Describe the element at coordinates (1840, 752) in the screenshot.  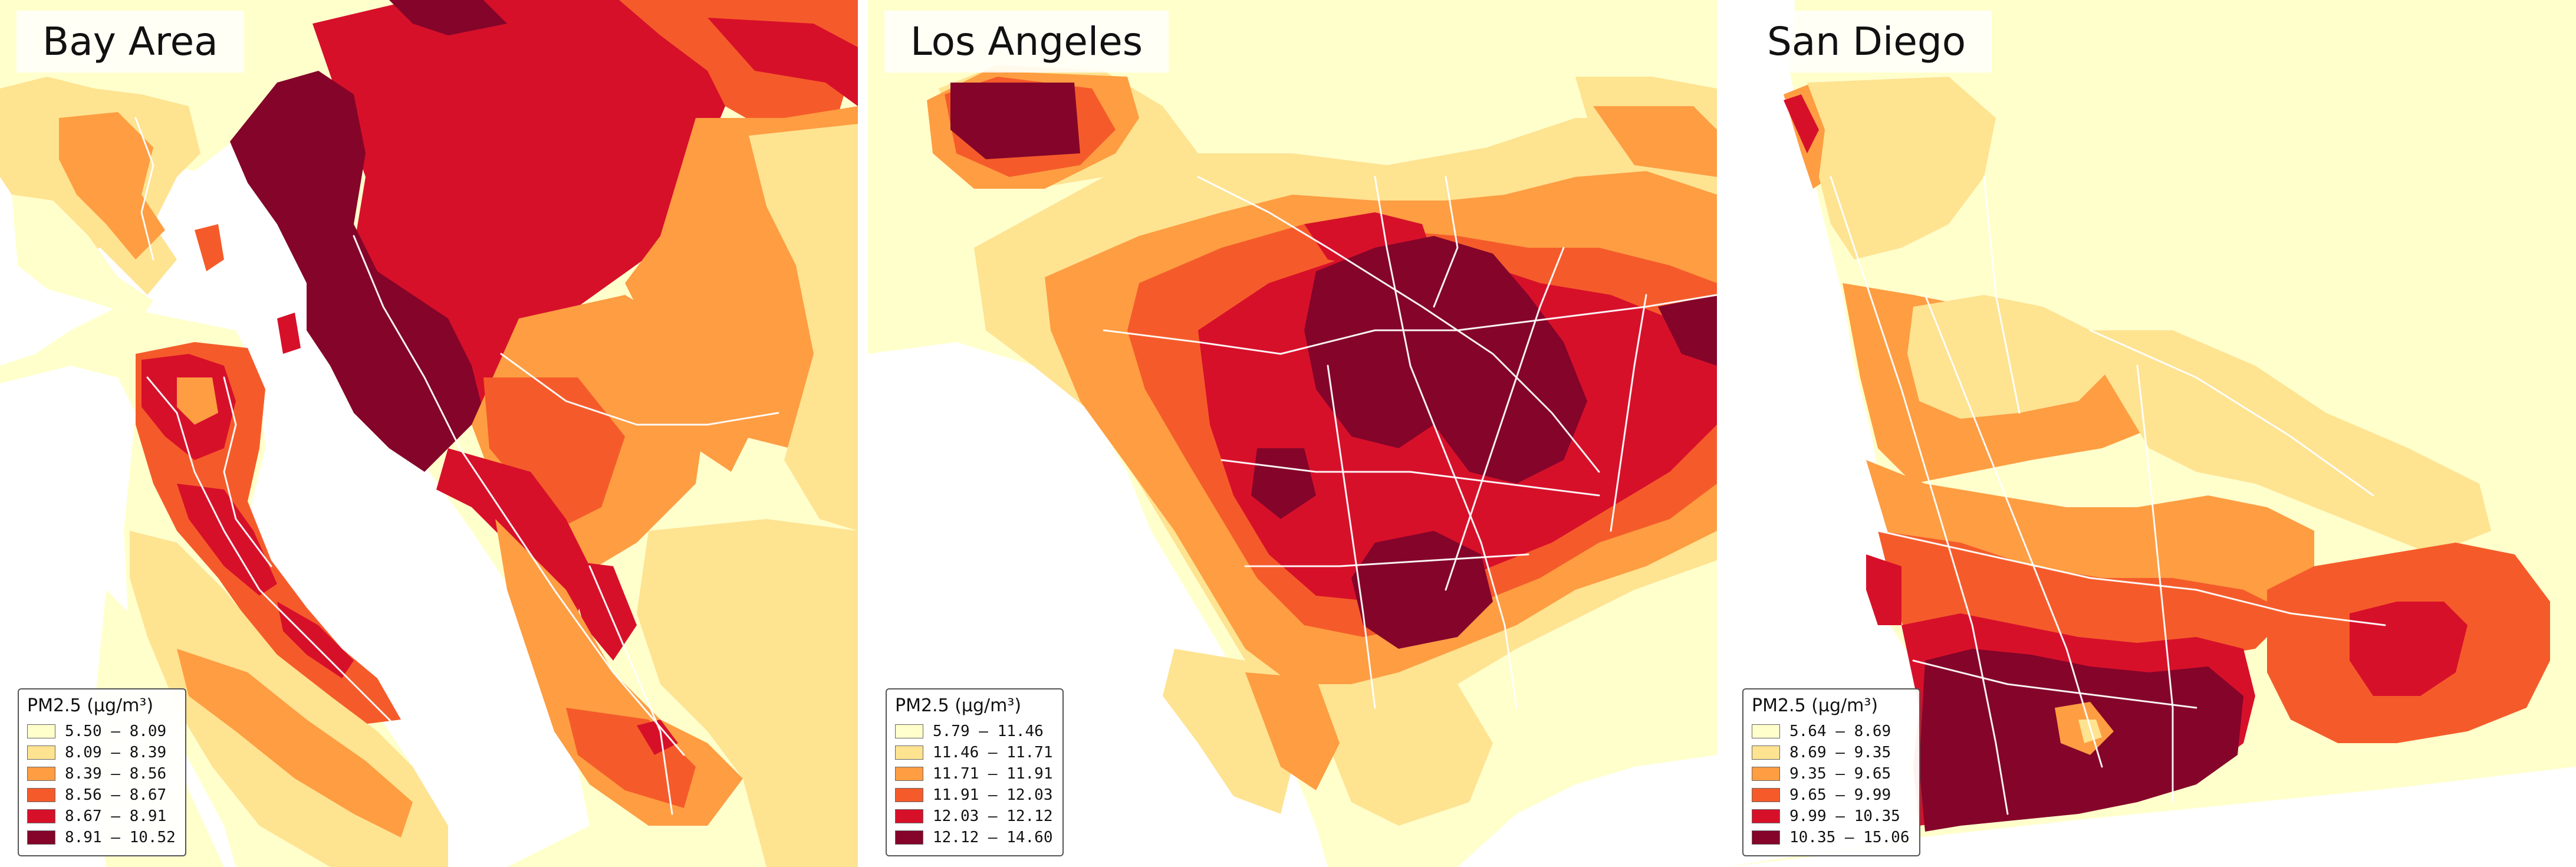
I see `legend-label: 8.69 – 9.35` at that location.